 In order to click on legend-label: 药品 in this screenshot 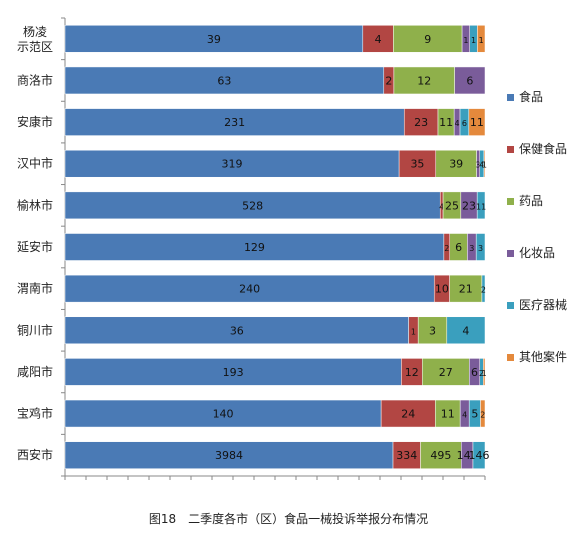, I will do `click(531, 201)`.